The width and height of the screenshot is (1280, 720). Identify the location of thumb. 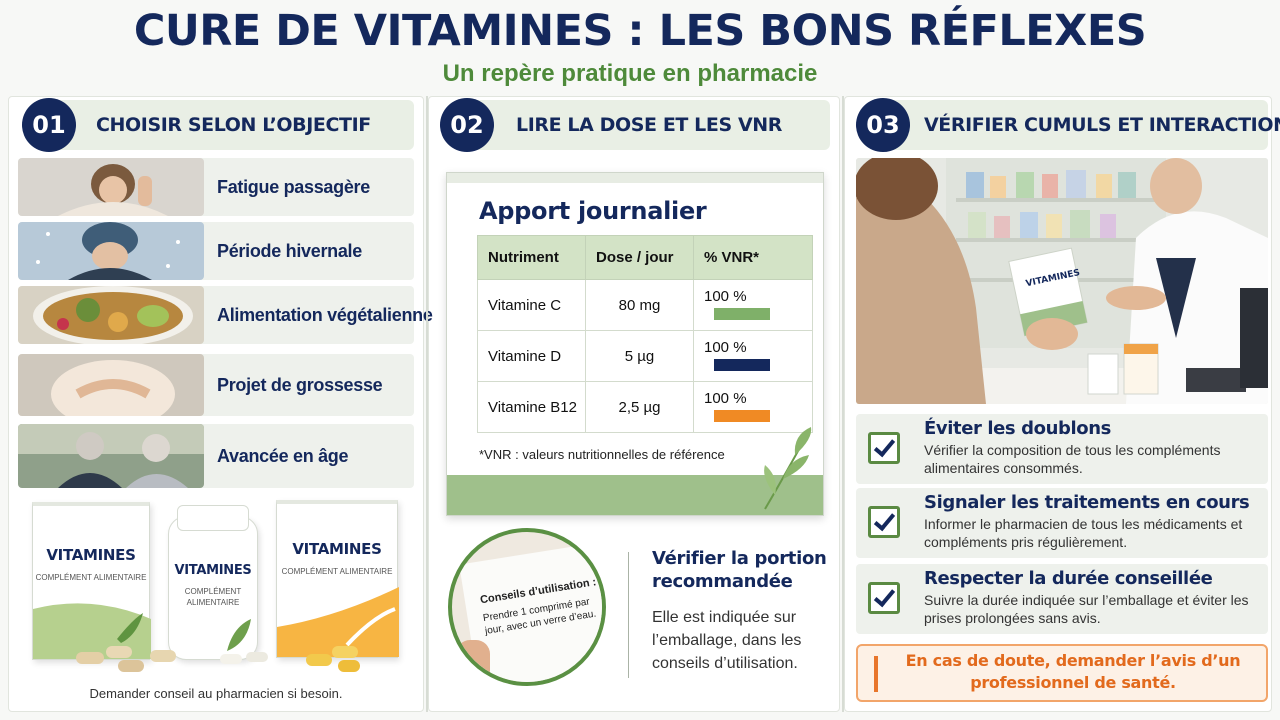
(473, 661).